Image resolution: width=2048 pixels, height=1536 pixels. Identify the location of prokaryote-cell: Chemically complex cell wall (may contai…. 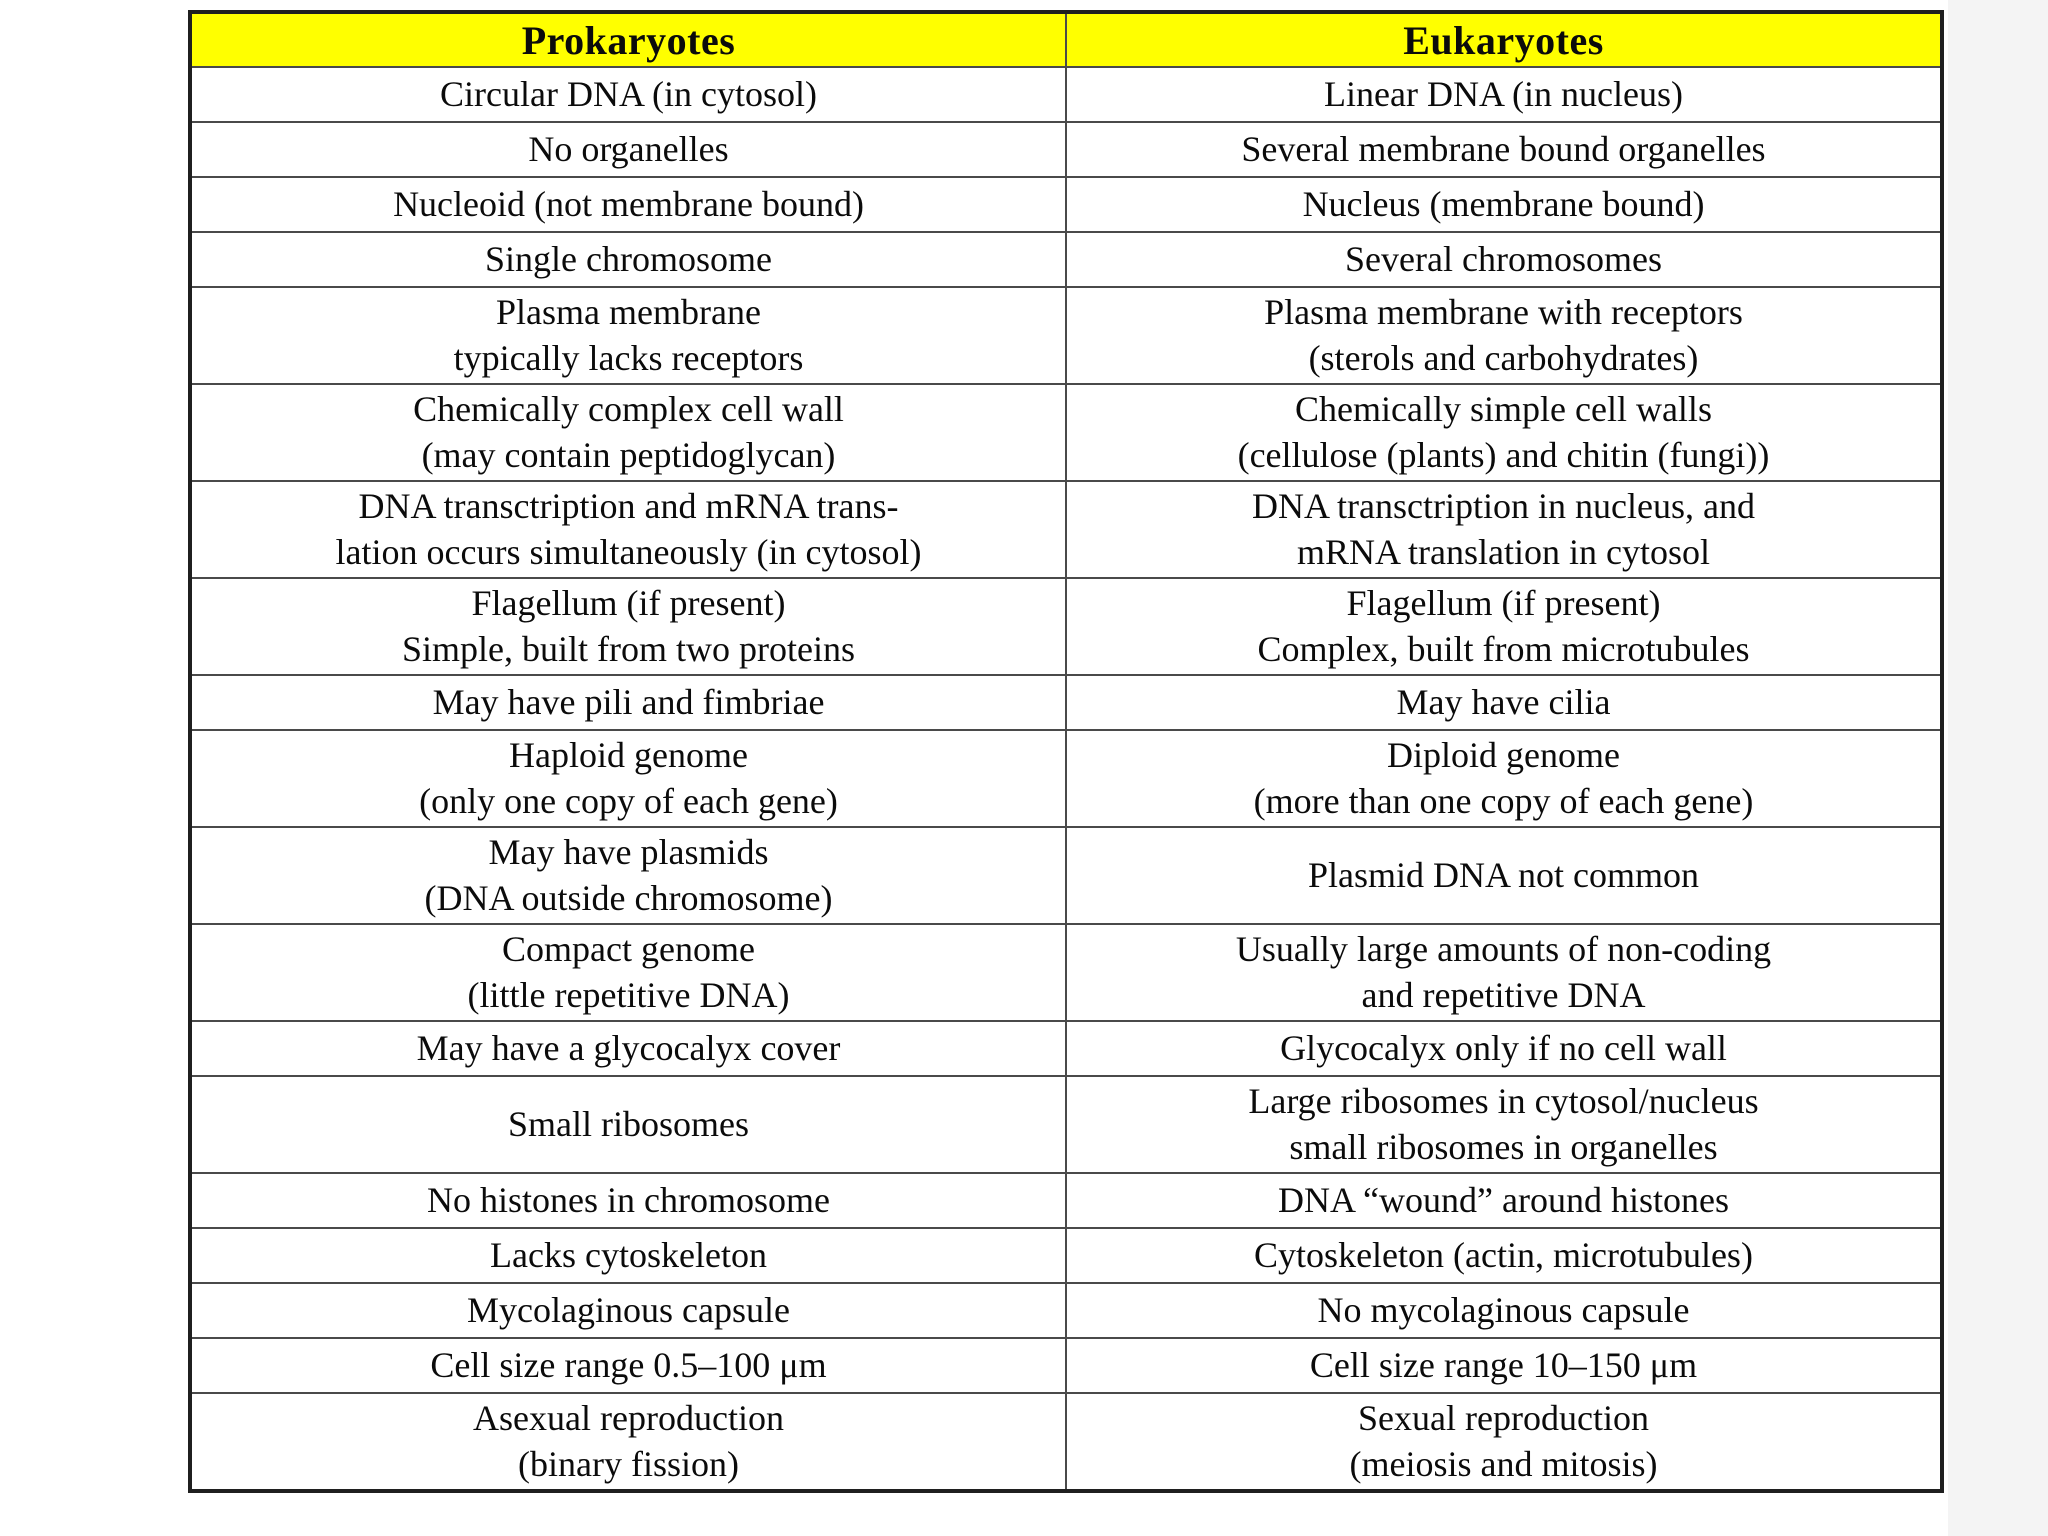
(628, 432).